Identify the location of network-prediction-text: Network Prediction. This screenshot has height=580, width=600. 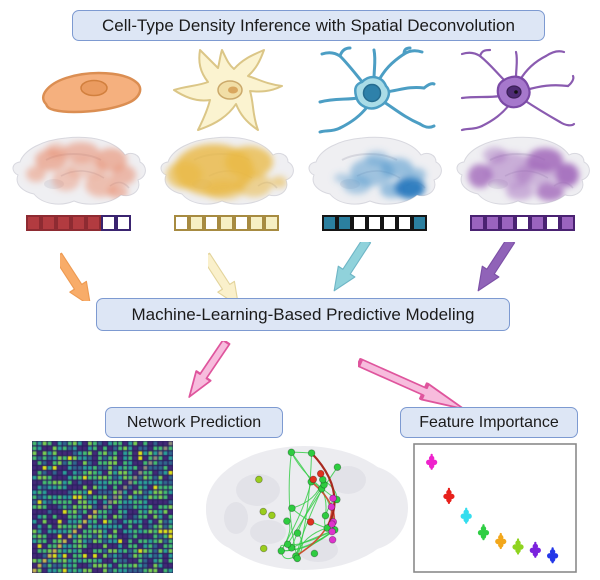
(194, 422).